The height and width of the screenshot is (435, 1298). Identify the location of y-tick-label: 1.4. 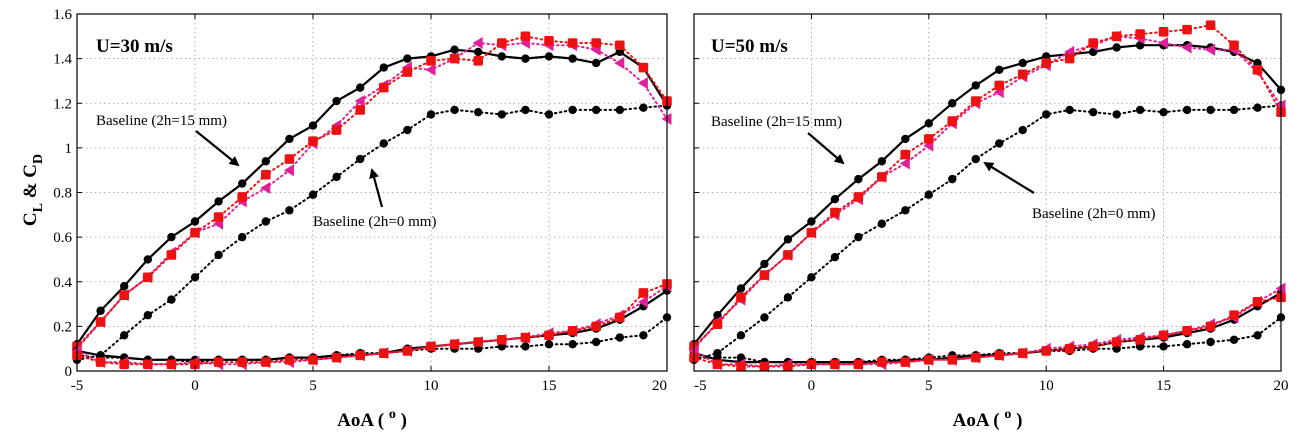
(62, 60).